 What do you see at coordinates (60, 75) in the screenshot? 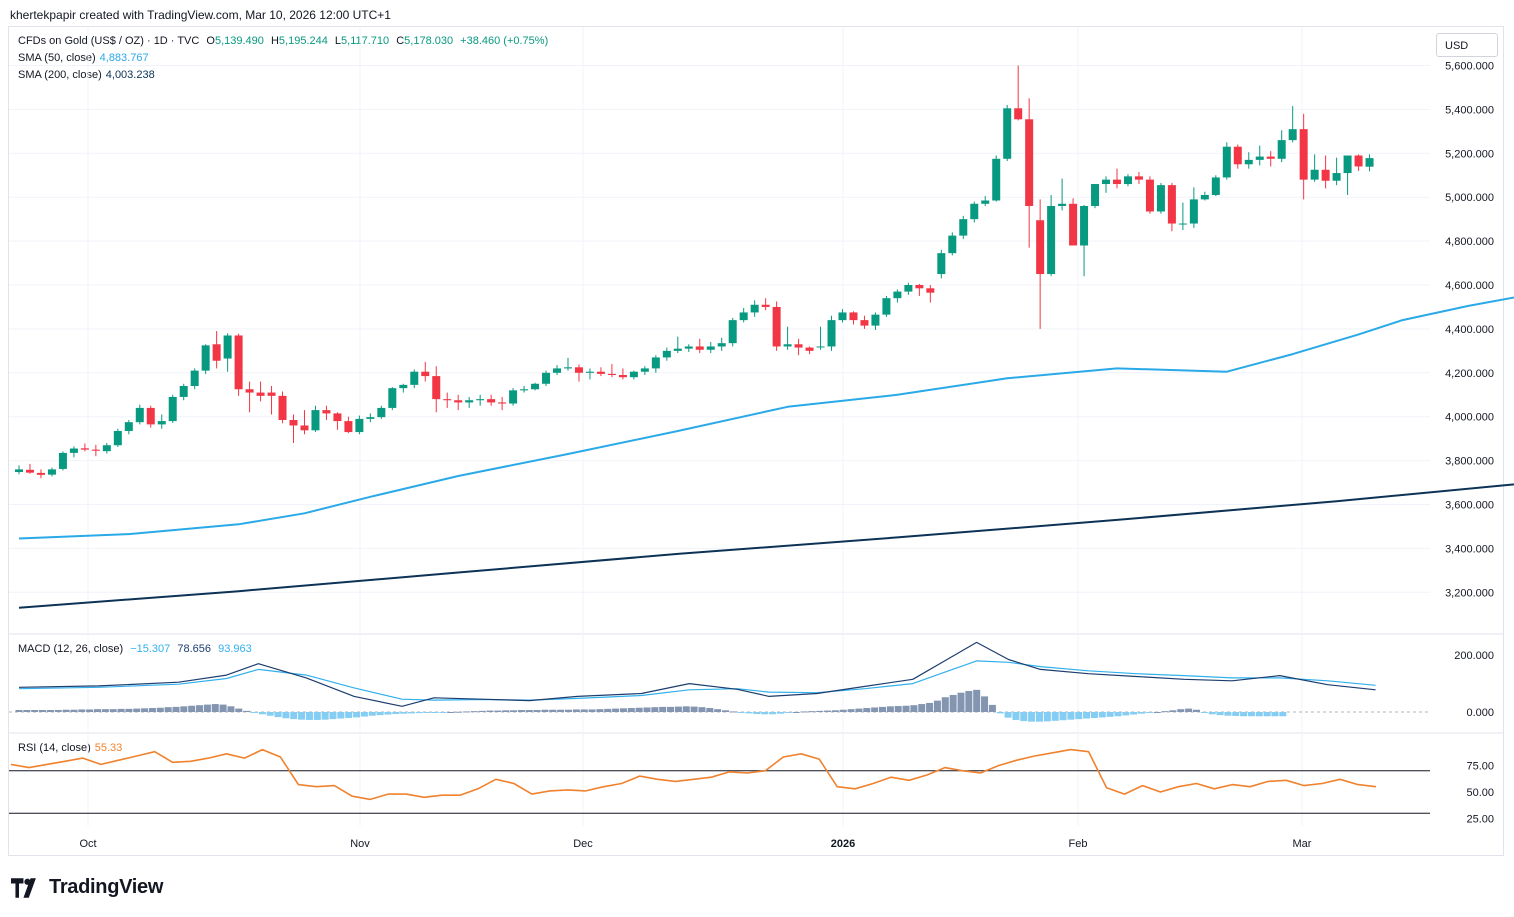
I see `sma200-label: SMA (200, close)` at bounding box center [60, 75].